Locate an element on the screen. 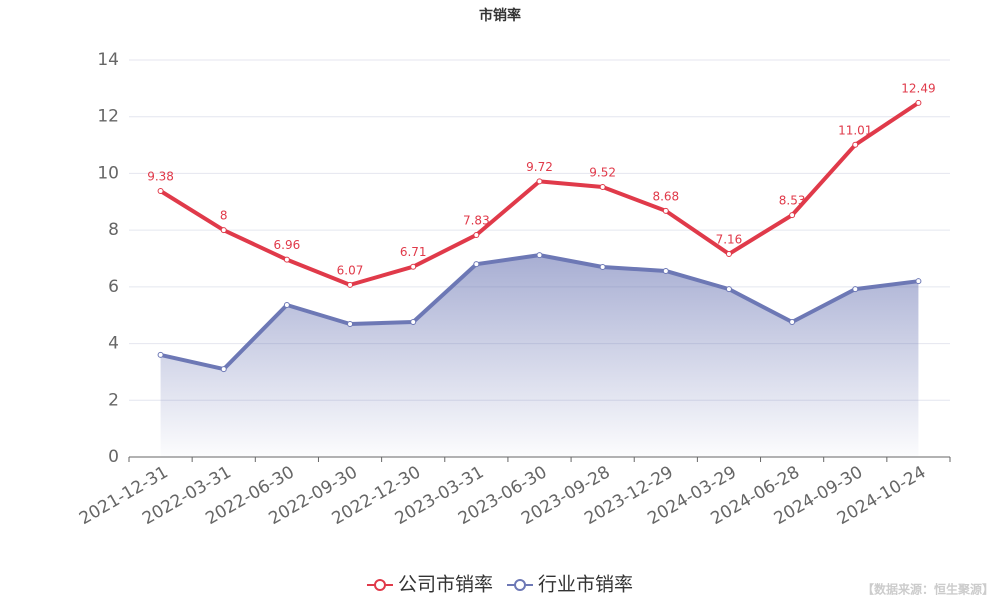  source-note: 【数据来源：恒生聚源】 is located at coordinates (928, 589).